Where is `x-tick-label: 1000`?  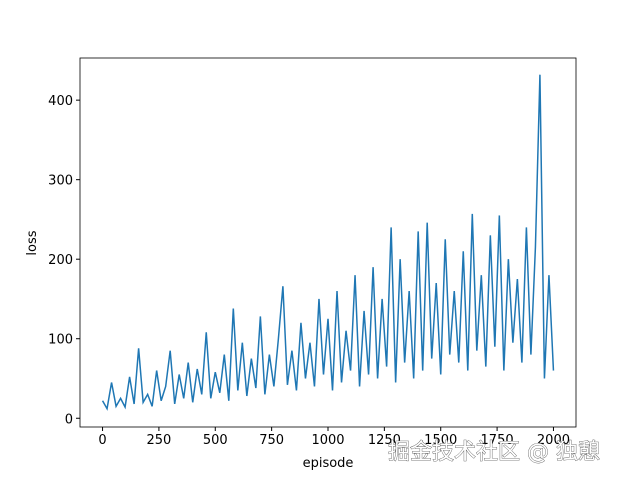 x-tick-label: 1000 is located at coordinates (327, 440).